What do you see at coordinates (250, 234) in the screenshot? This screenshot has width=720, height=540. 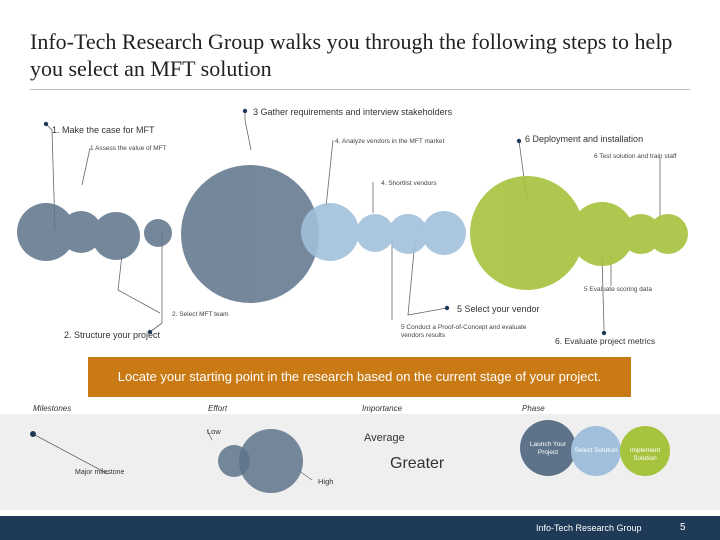 I see `circle-gather-requirements` at bounding box center [250, 234].